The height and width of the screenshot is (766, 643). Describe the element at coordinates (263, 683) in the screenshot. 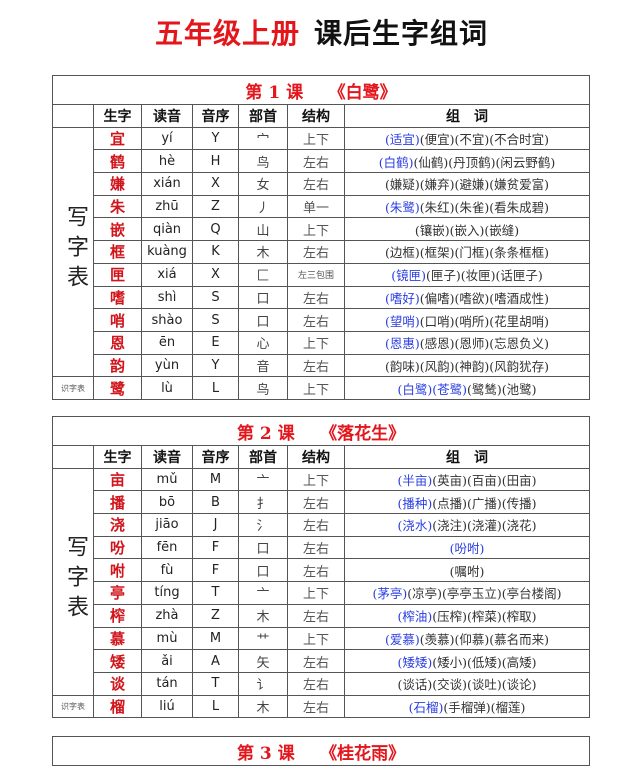

I see `radical: 讠` at that location.